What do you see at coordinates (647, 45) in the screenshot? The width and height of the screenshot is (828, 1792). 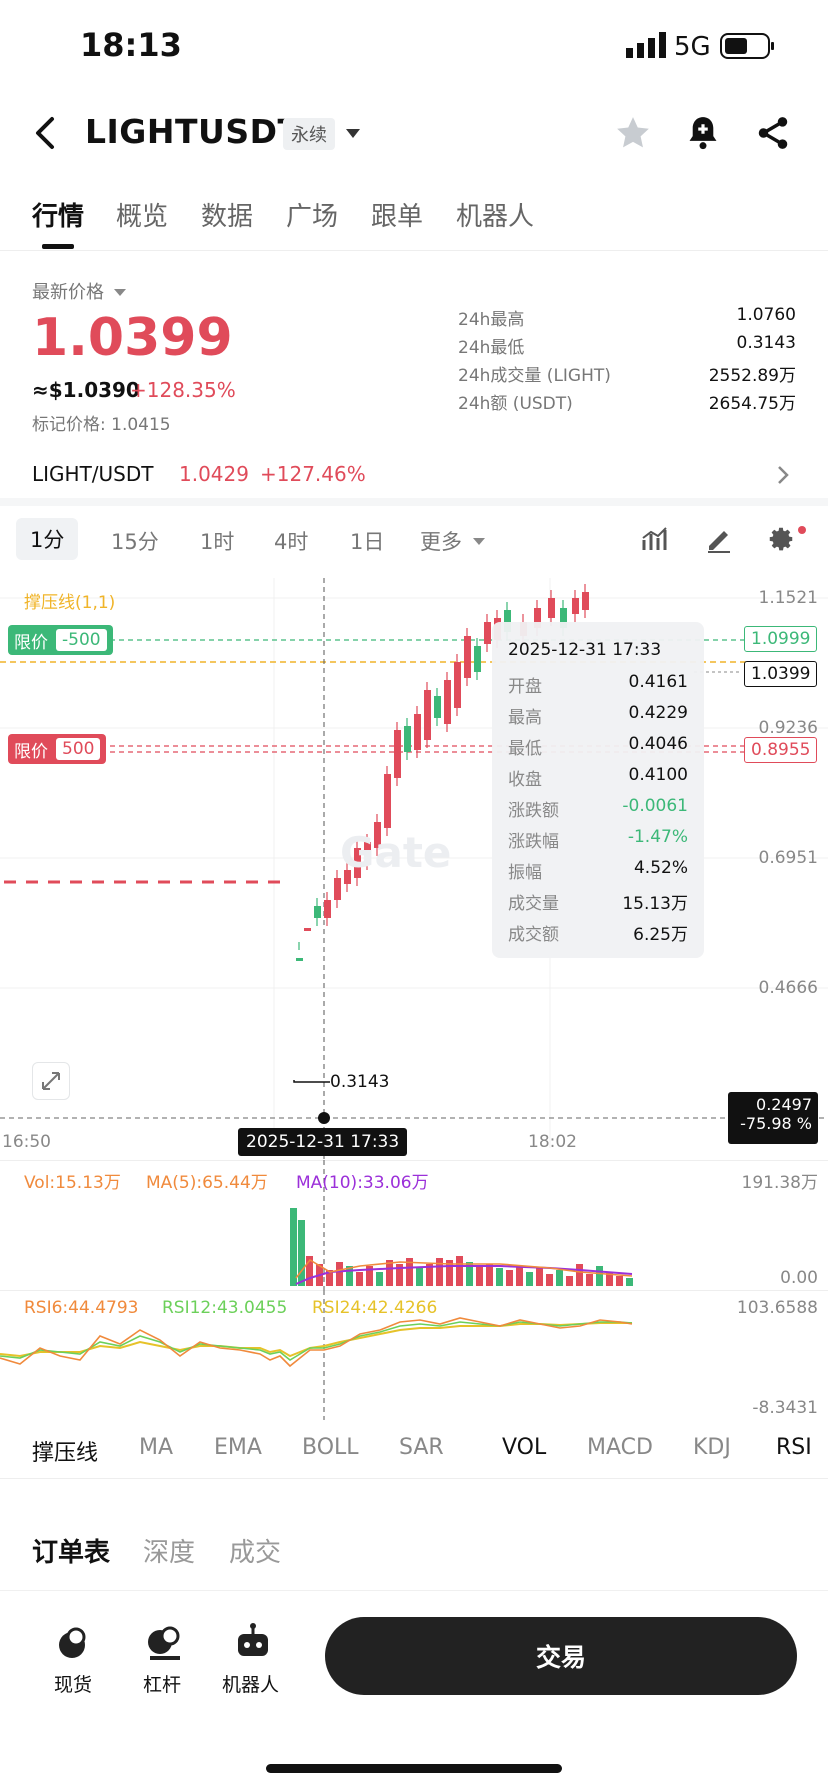 I see `signal-icon` at bounding box center [647, 45].